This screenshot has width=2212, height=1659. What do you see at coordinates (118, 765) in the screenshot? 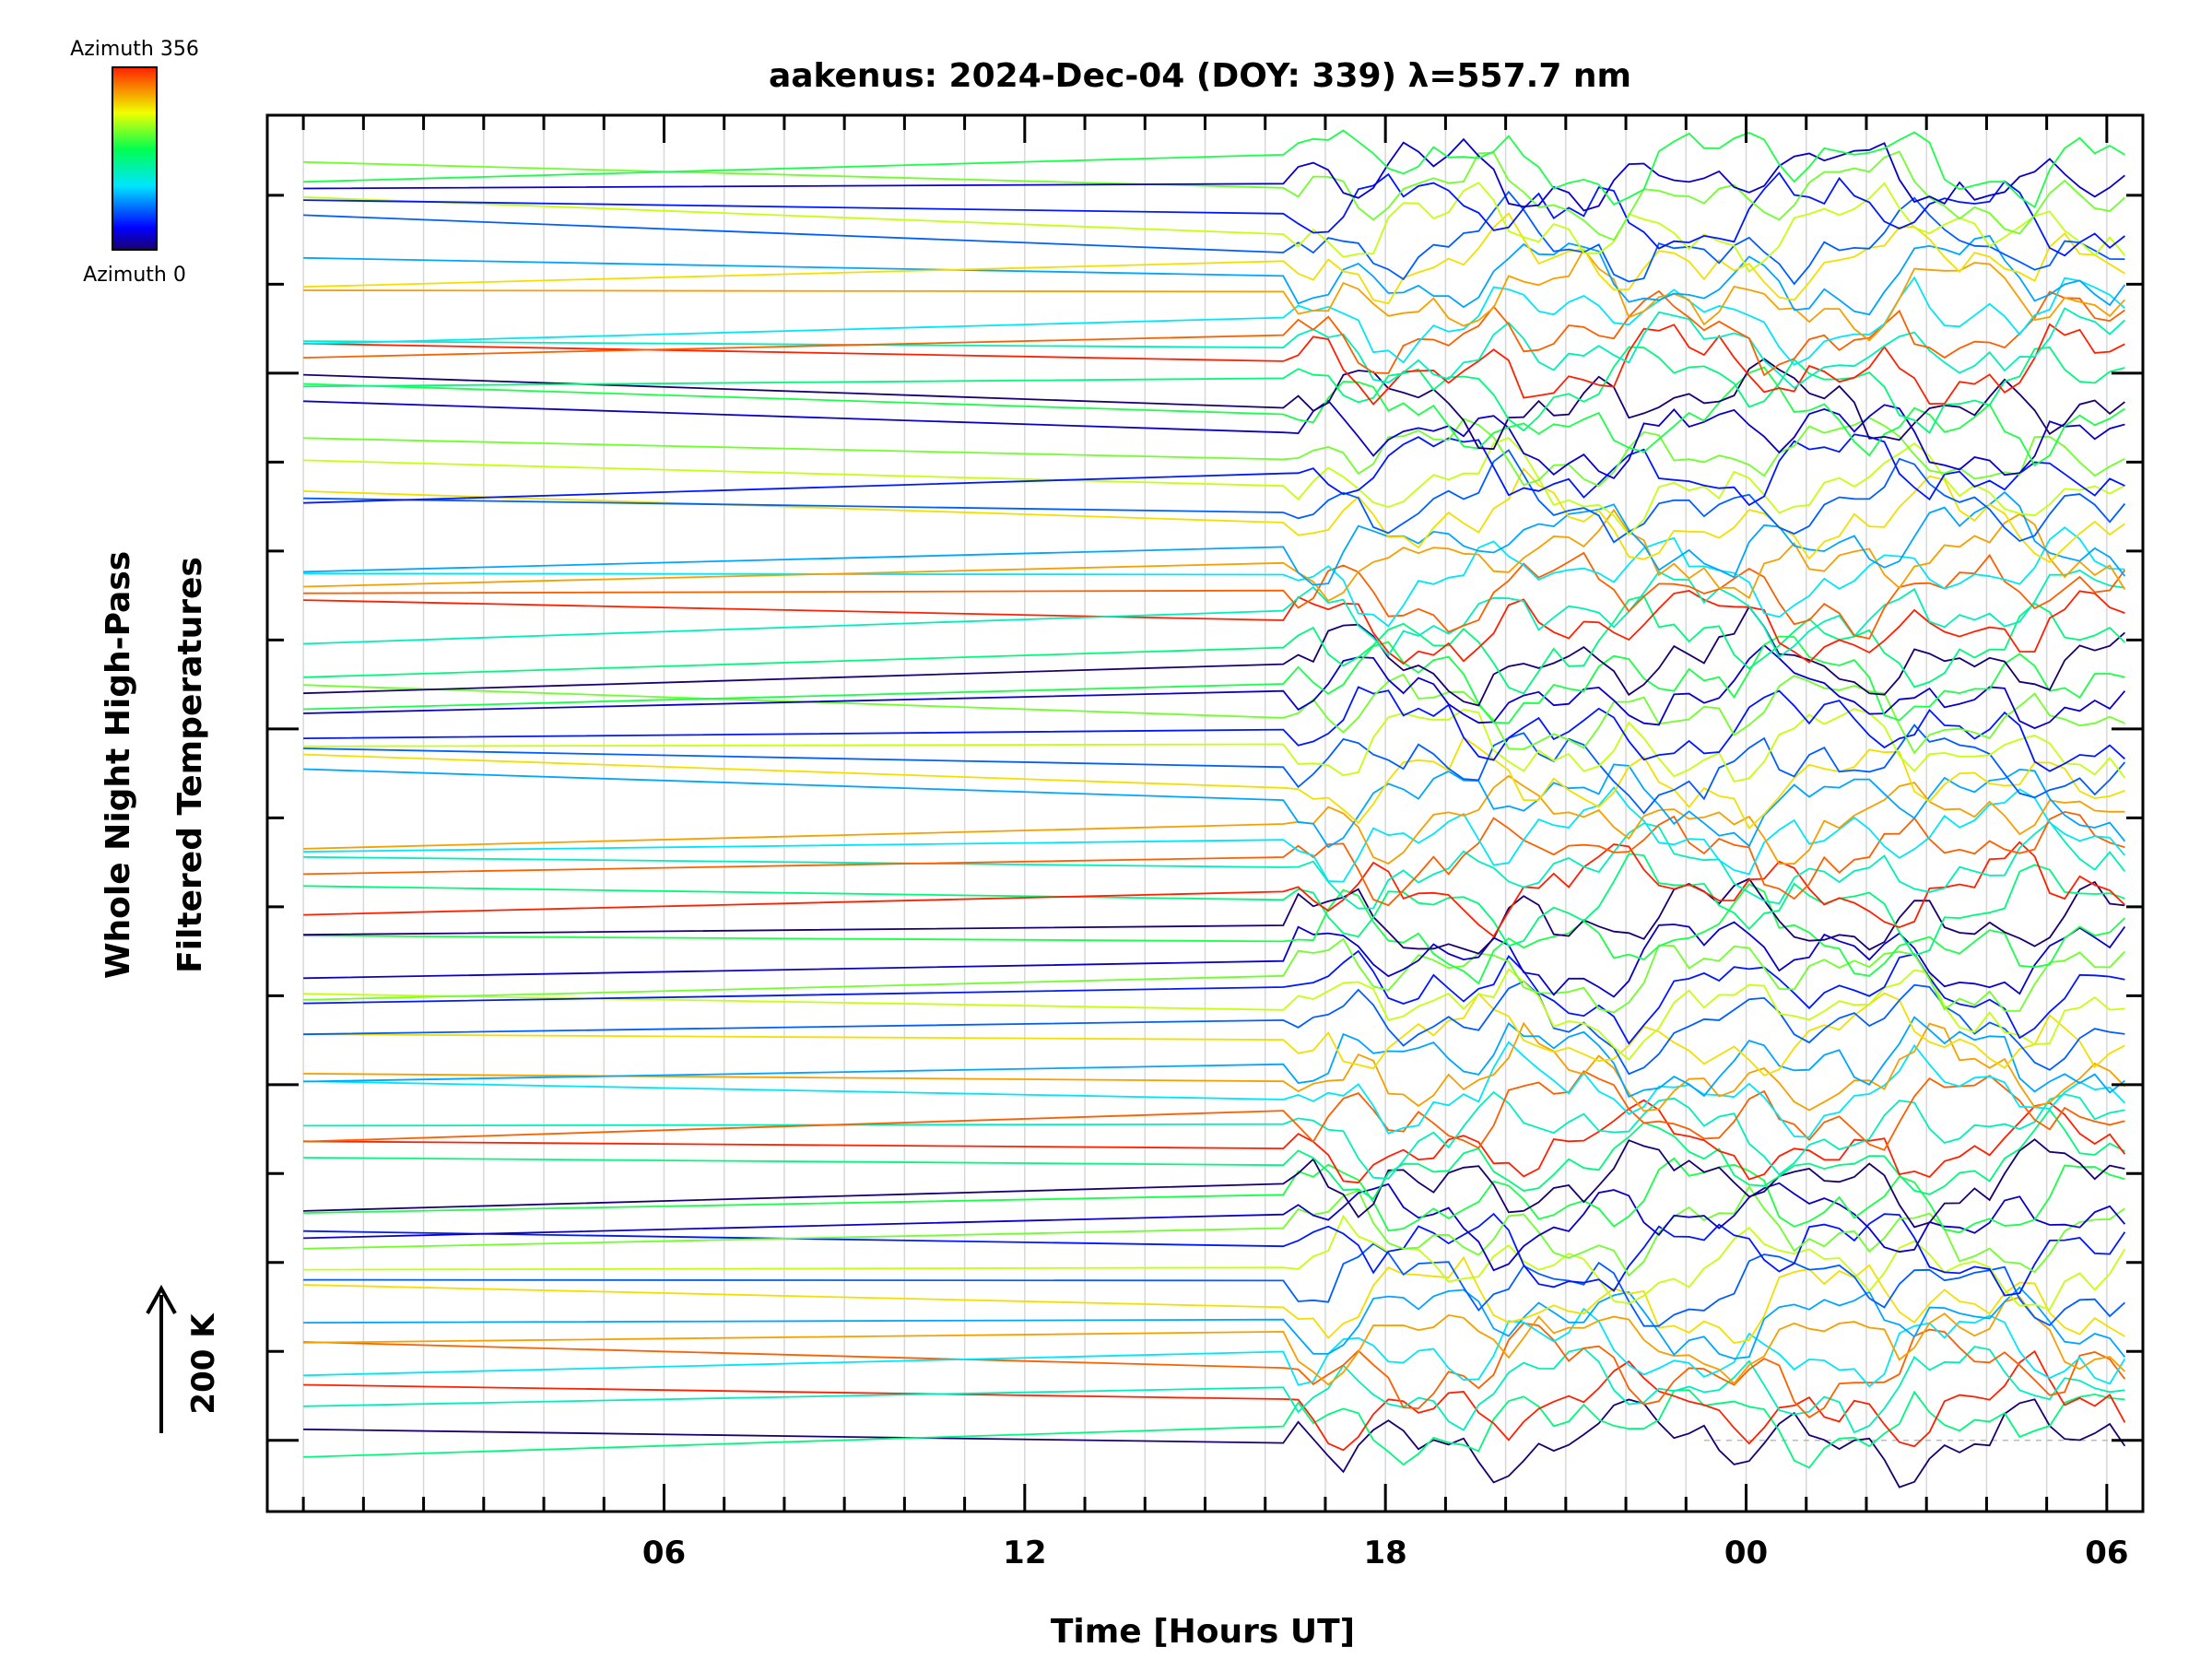
I see `y-axis-label-line1: Whole Night High-Pass` at bounding box center [118, 765].